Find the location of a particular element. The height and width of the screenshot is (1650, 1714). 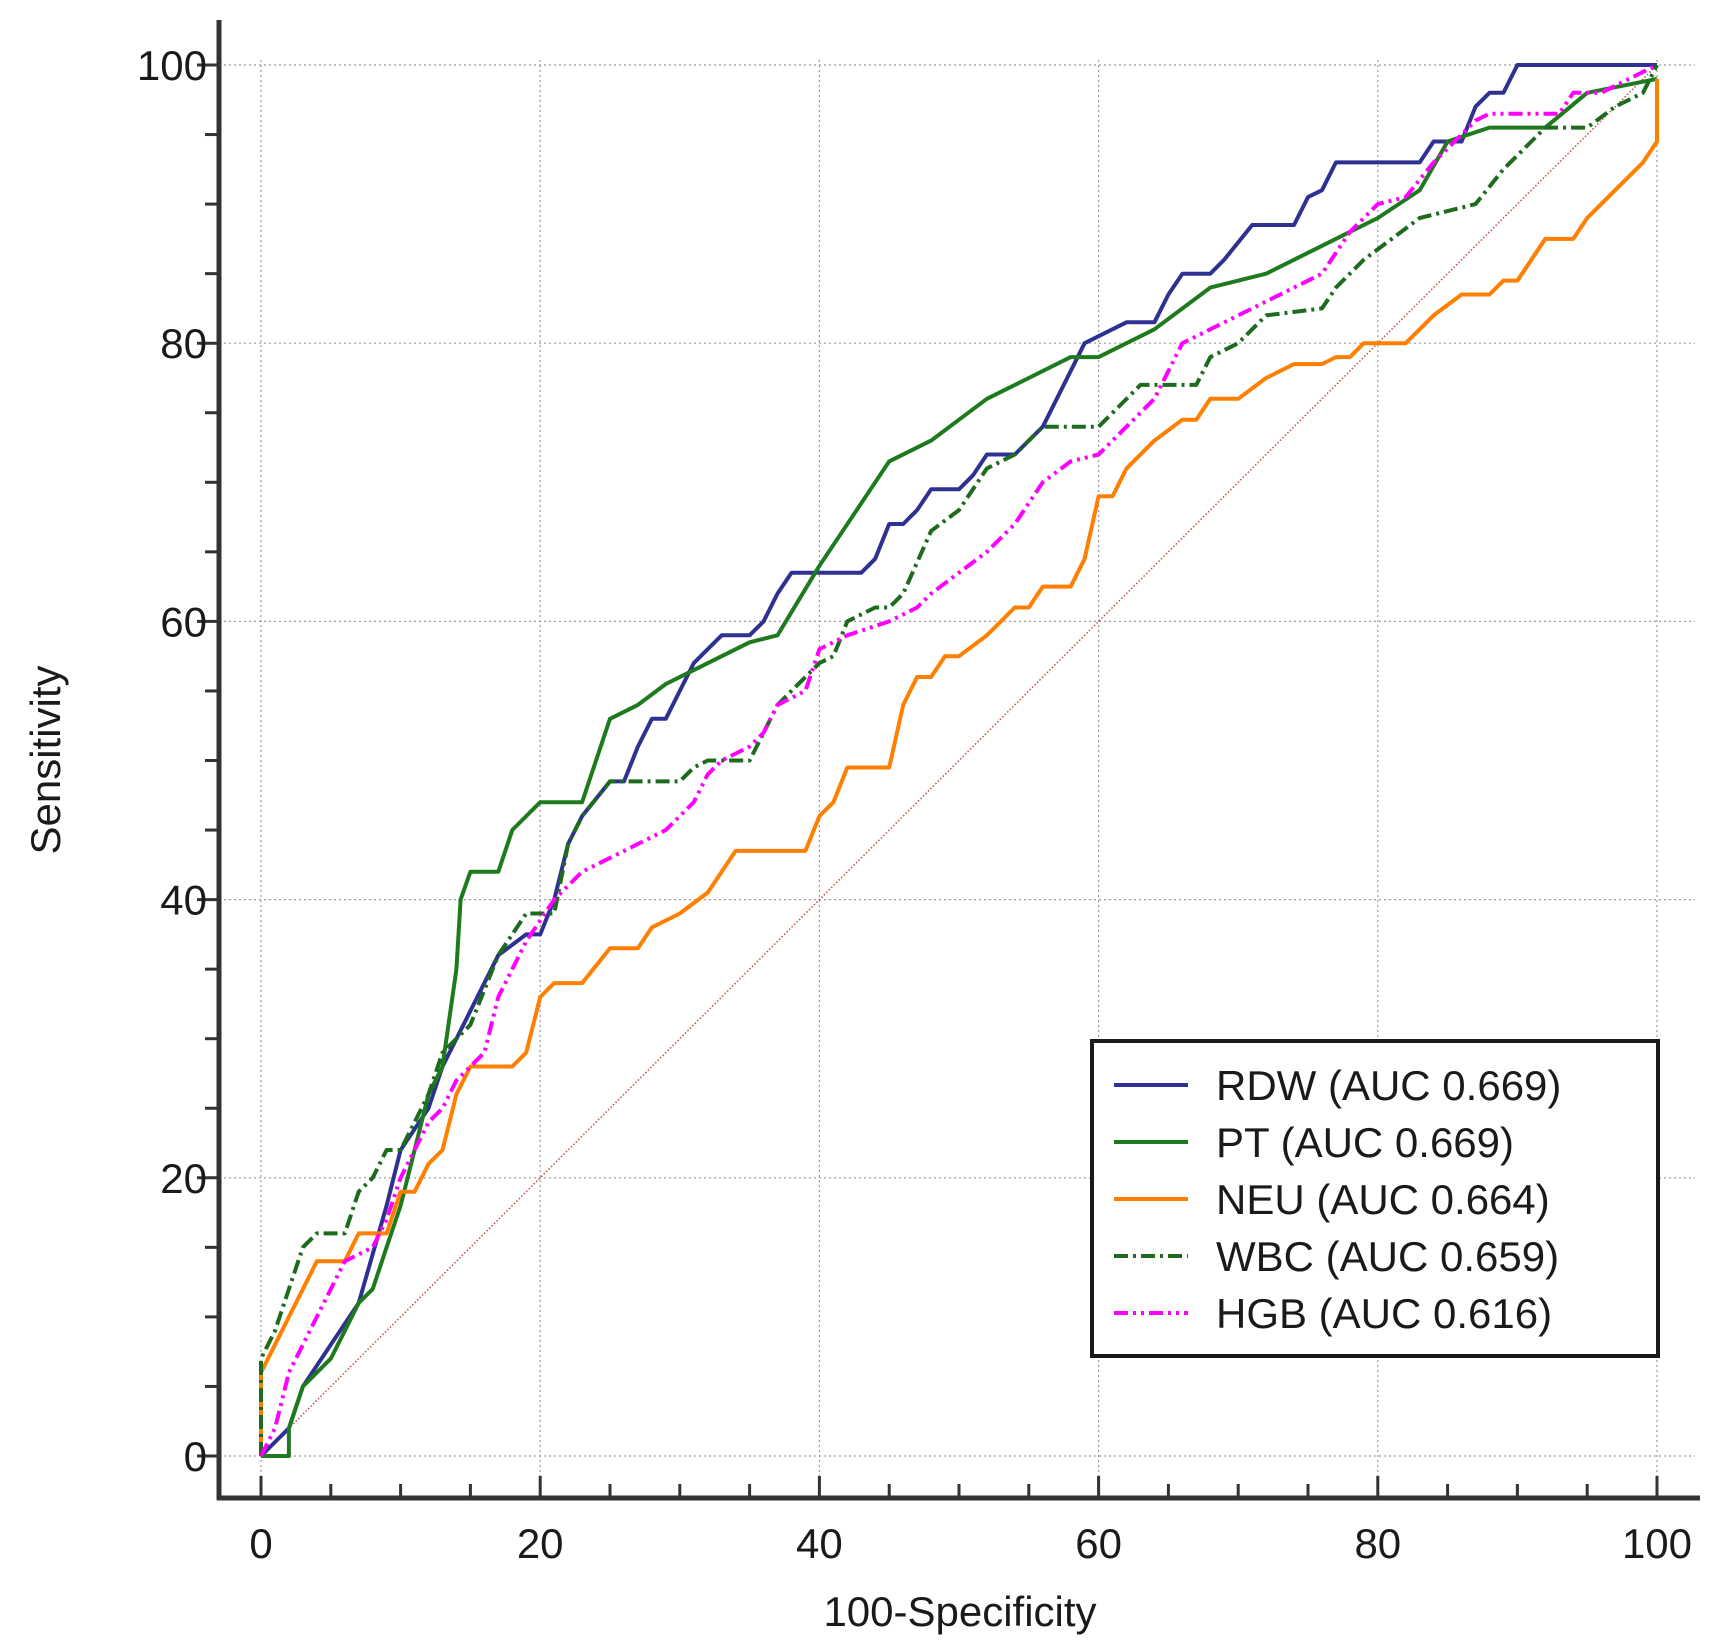

x-tick-label-0: 0 is located at coordinates (260, 1543).